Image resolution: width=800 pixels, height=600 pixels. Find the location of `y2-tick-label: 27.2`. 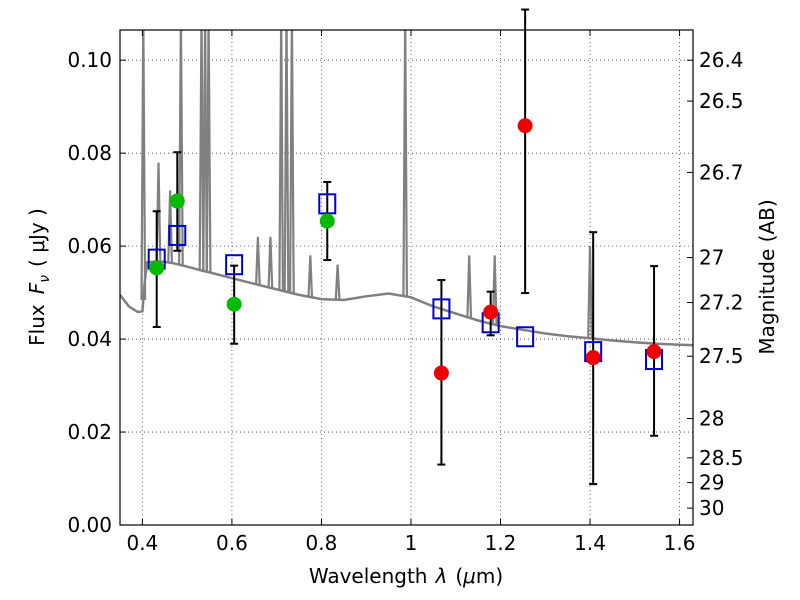

y2-tick-label: 27.2 is located at coordinates (721, 303).